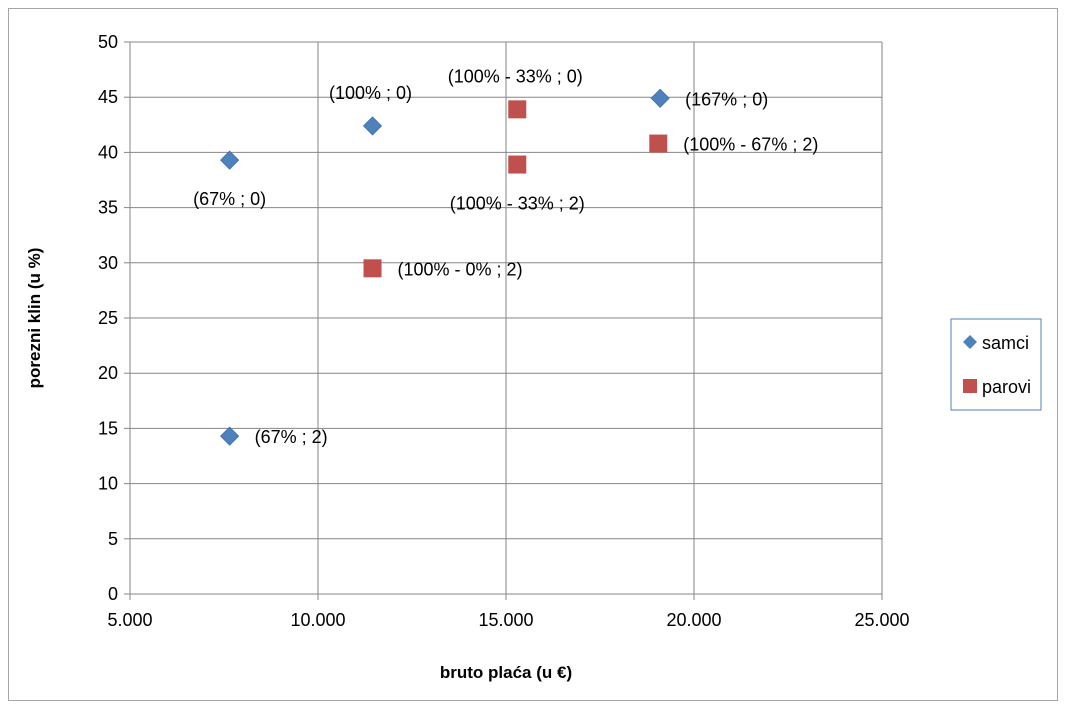 The image size is (1069, 710). I want to click on y-tick-label: 25, so click(108, 318).